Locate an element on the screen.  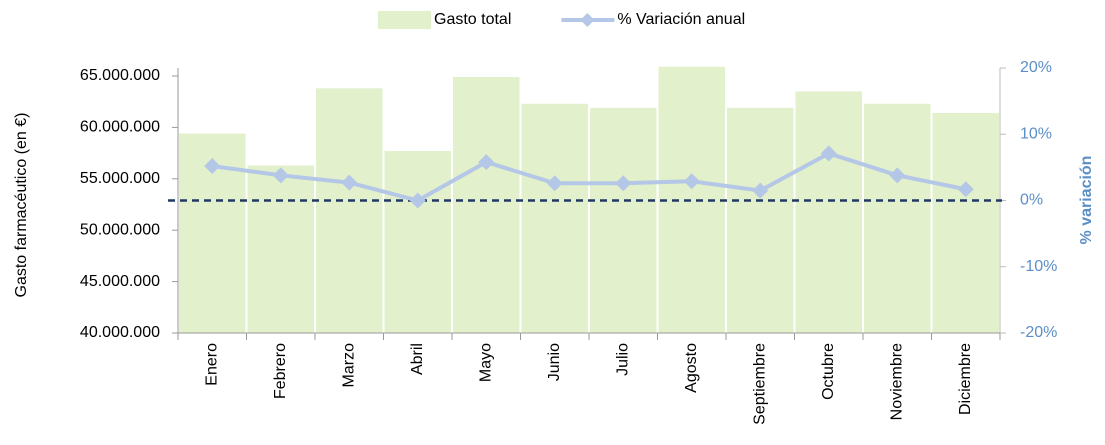
y2-tick-label: 0% is located at coordinates (1031, 200).